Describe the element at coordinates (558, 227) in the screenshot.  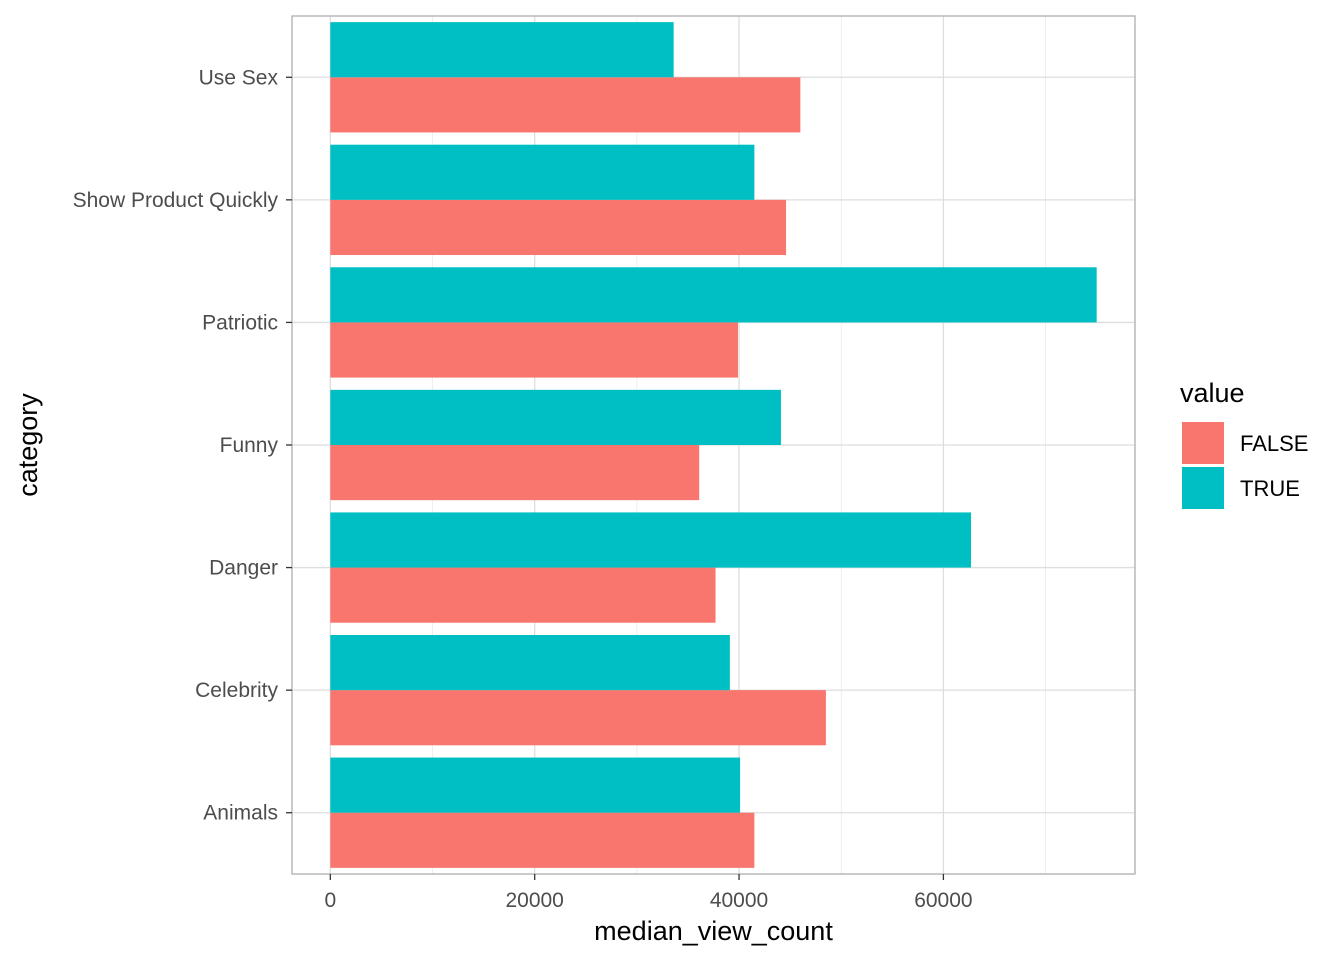
I see `bar-show-product-quickly-false` at that location.